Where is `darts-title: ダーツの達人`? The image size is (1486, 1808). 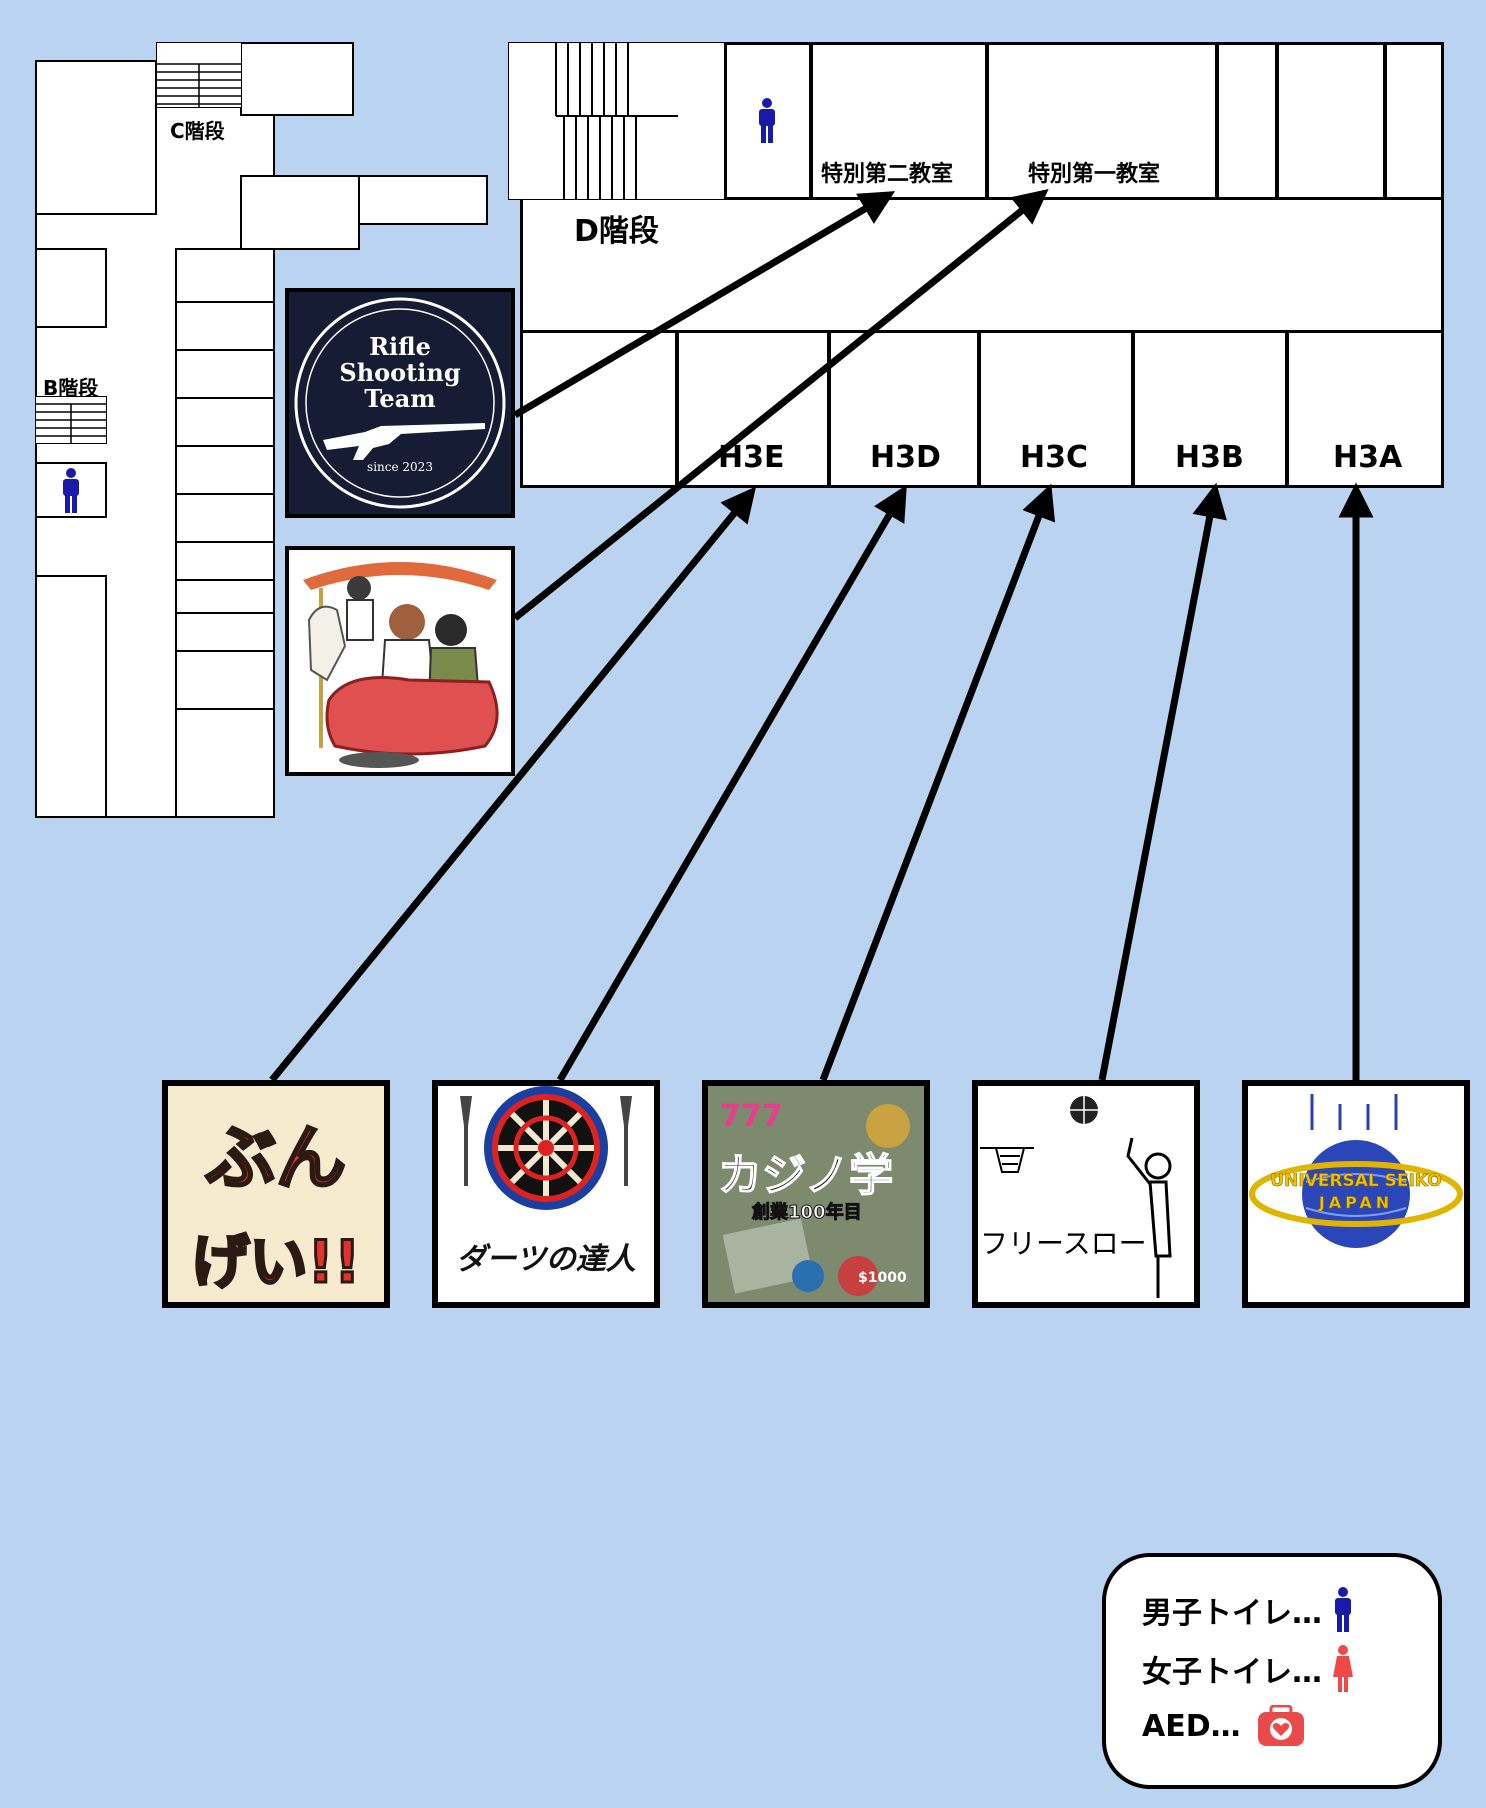 darts-title: ダーツの達人 is located at coordinates (546, 1259).